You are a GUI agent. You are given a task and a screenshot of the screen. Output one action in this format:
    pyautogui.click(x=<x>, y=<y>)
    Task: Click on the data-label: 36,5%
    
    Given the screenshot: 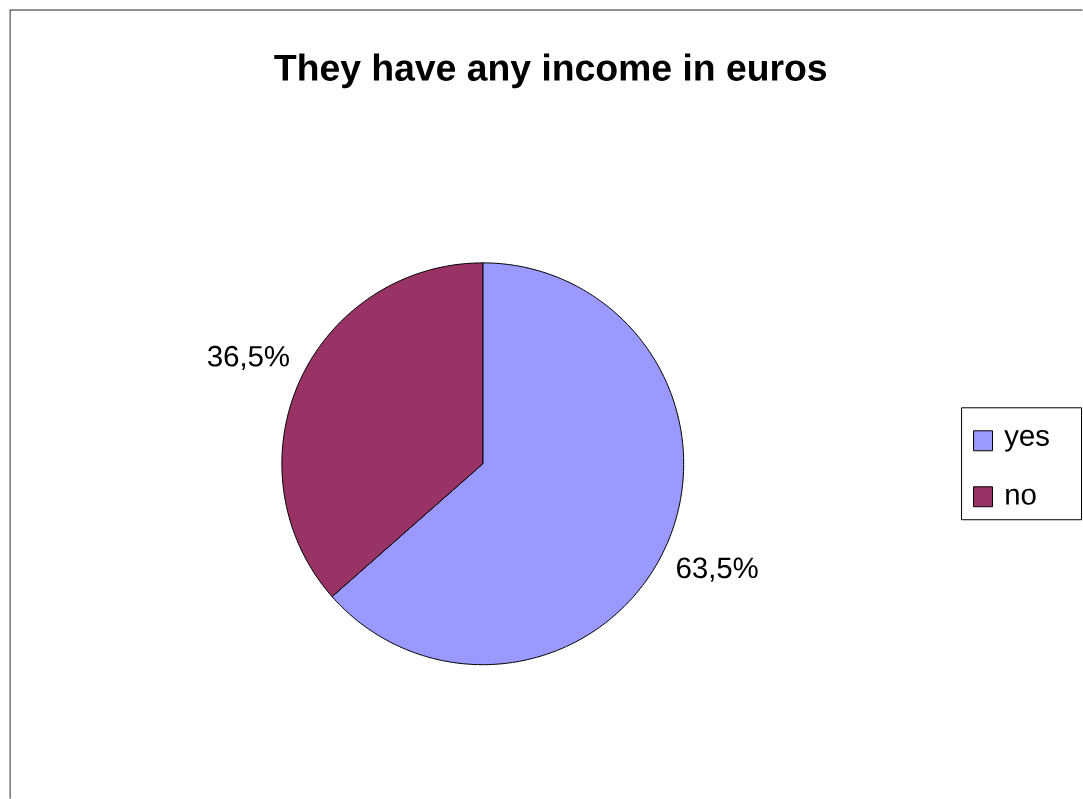 What is the action you would take?
    pyautogui.click(x=248, y=357)
    